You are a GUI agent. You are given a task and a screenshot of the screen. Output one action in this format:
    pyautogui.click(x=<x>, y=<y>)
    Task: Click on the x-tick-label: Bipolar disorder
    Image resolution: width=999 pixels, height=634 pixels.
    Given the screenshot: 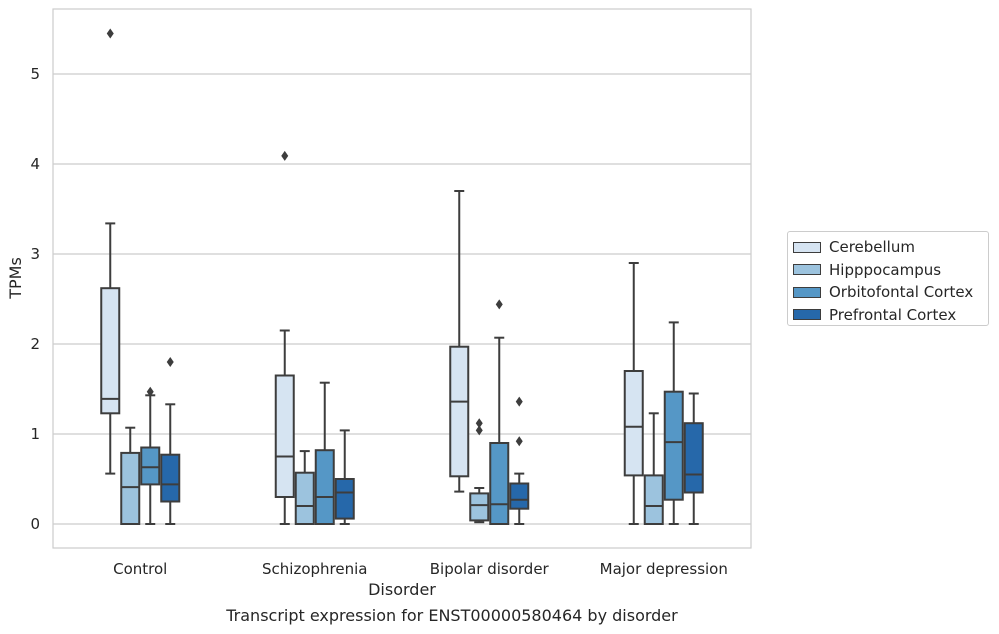 What is the action you would take?
    pyautogui.click(x=490, y=569)
    